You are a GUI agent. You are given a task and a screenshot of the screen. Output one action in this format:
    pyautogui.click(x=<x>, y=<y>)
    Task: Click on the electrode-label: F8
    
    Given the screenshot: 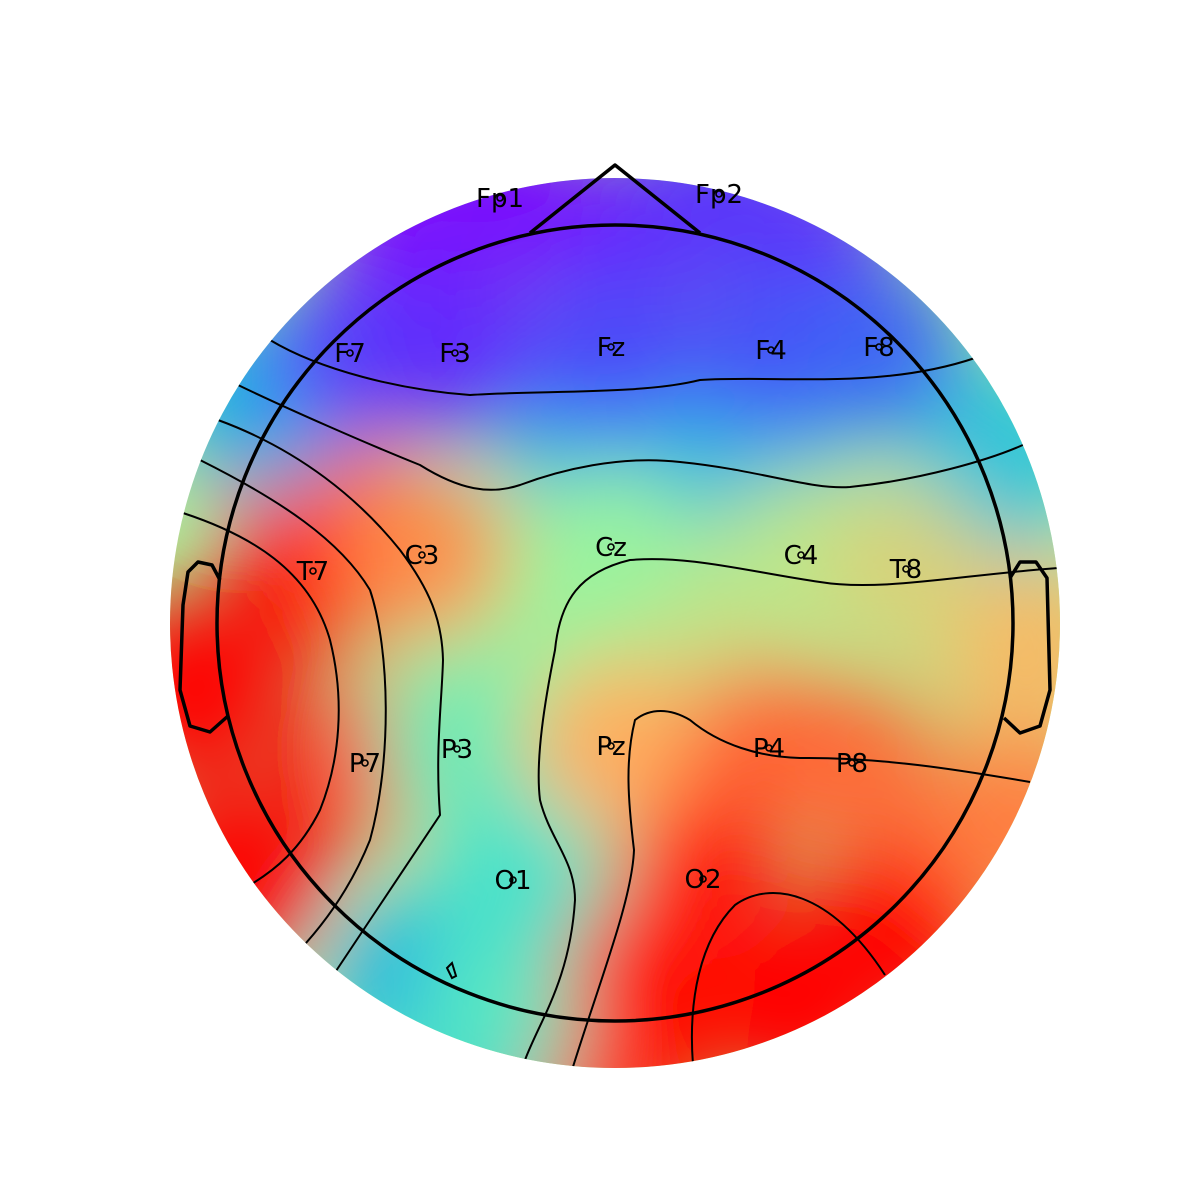 What is the action you would take?
    pyautogui.click(x=879, y=348)
    